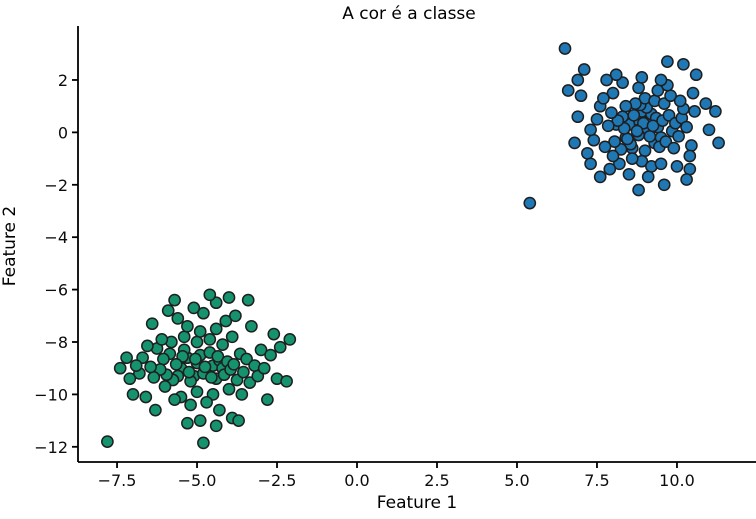 This screenshot has height=519, width=756. I want to click on y-tick-label: −4, so click(56, 237).